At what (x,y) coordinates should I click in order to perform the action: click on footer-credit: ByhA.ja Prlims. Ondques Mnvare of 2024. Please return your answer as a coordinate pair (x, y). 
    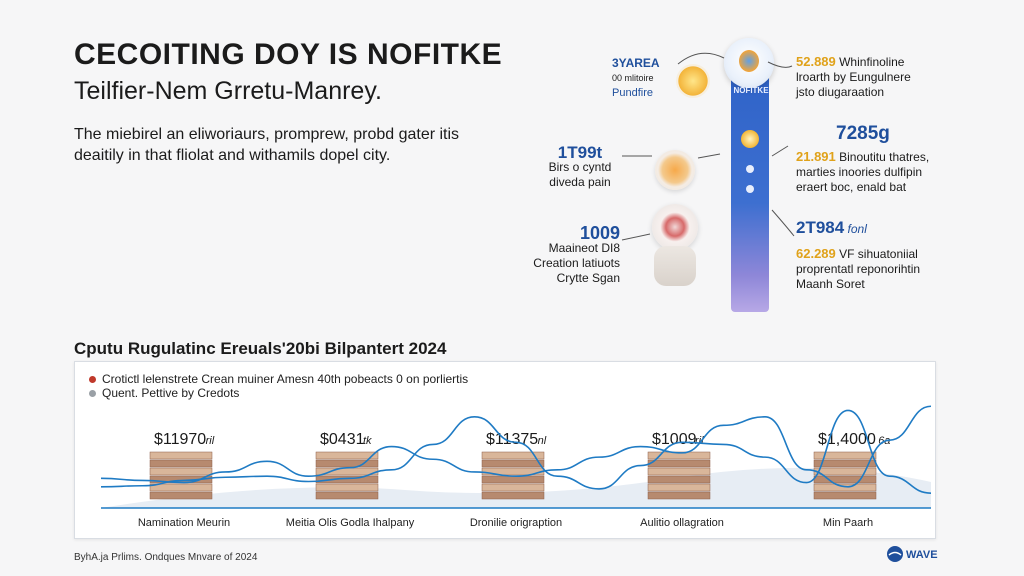
    Looking at the image, I should click on (166, 557).